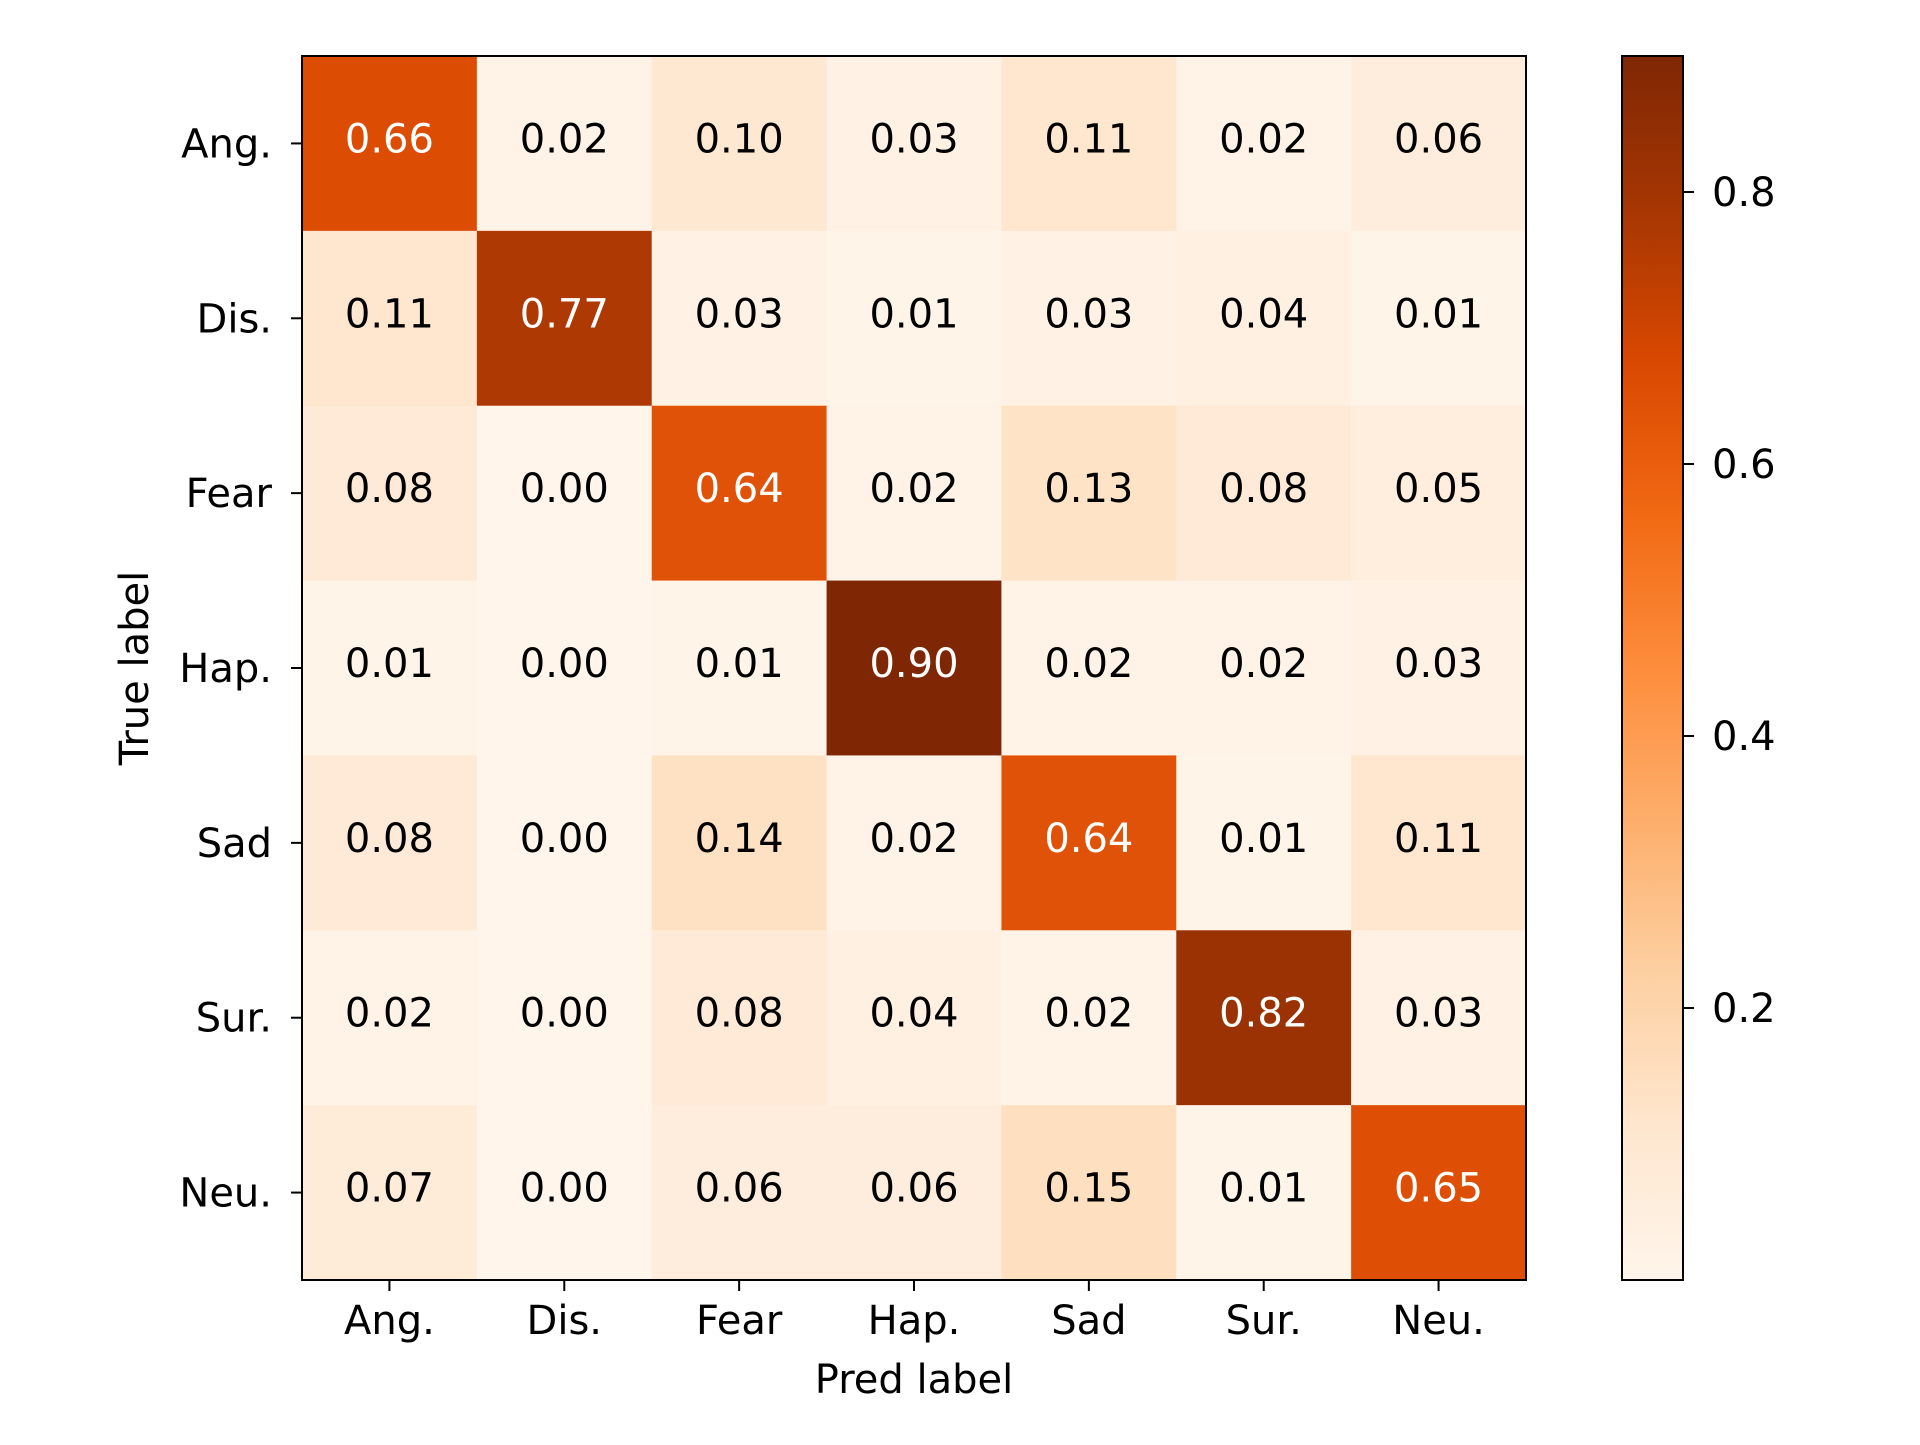 The width and height of the screenshot is (1920, 1445). Describe the element at coordinates (1744, 737) in the screenshot. I see `colorbar-tick-label: 0.4` at that location.